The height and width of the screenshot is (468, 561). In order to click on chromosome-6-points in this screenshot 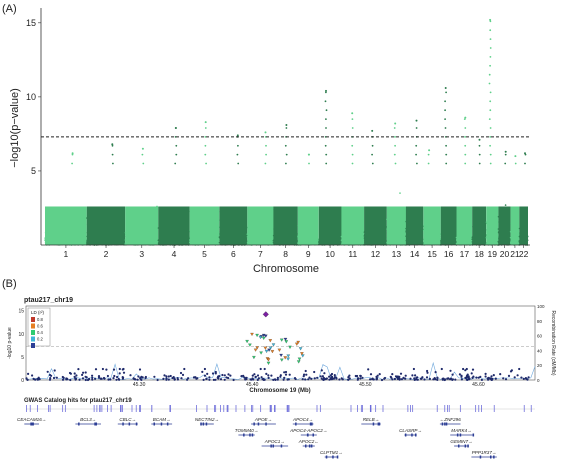, I will do `click(233, 190)`.